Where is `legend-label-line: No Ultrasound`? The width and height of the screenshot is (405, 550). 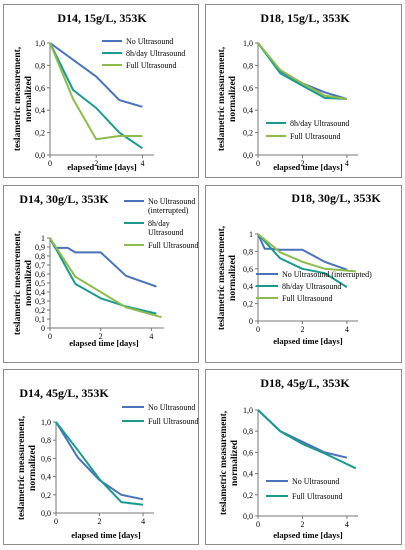
legend-label-line: No Ultrasound is located at coordinates (171, 201).